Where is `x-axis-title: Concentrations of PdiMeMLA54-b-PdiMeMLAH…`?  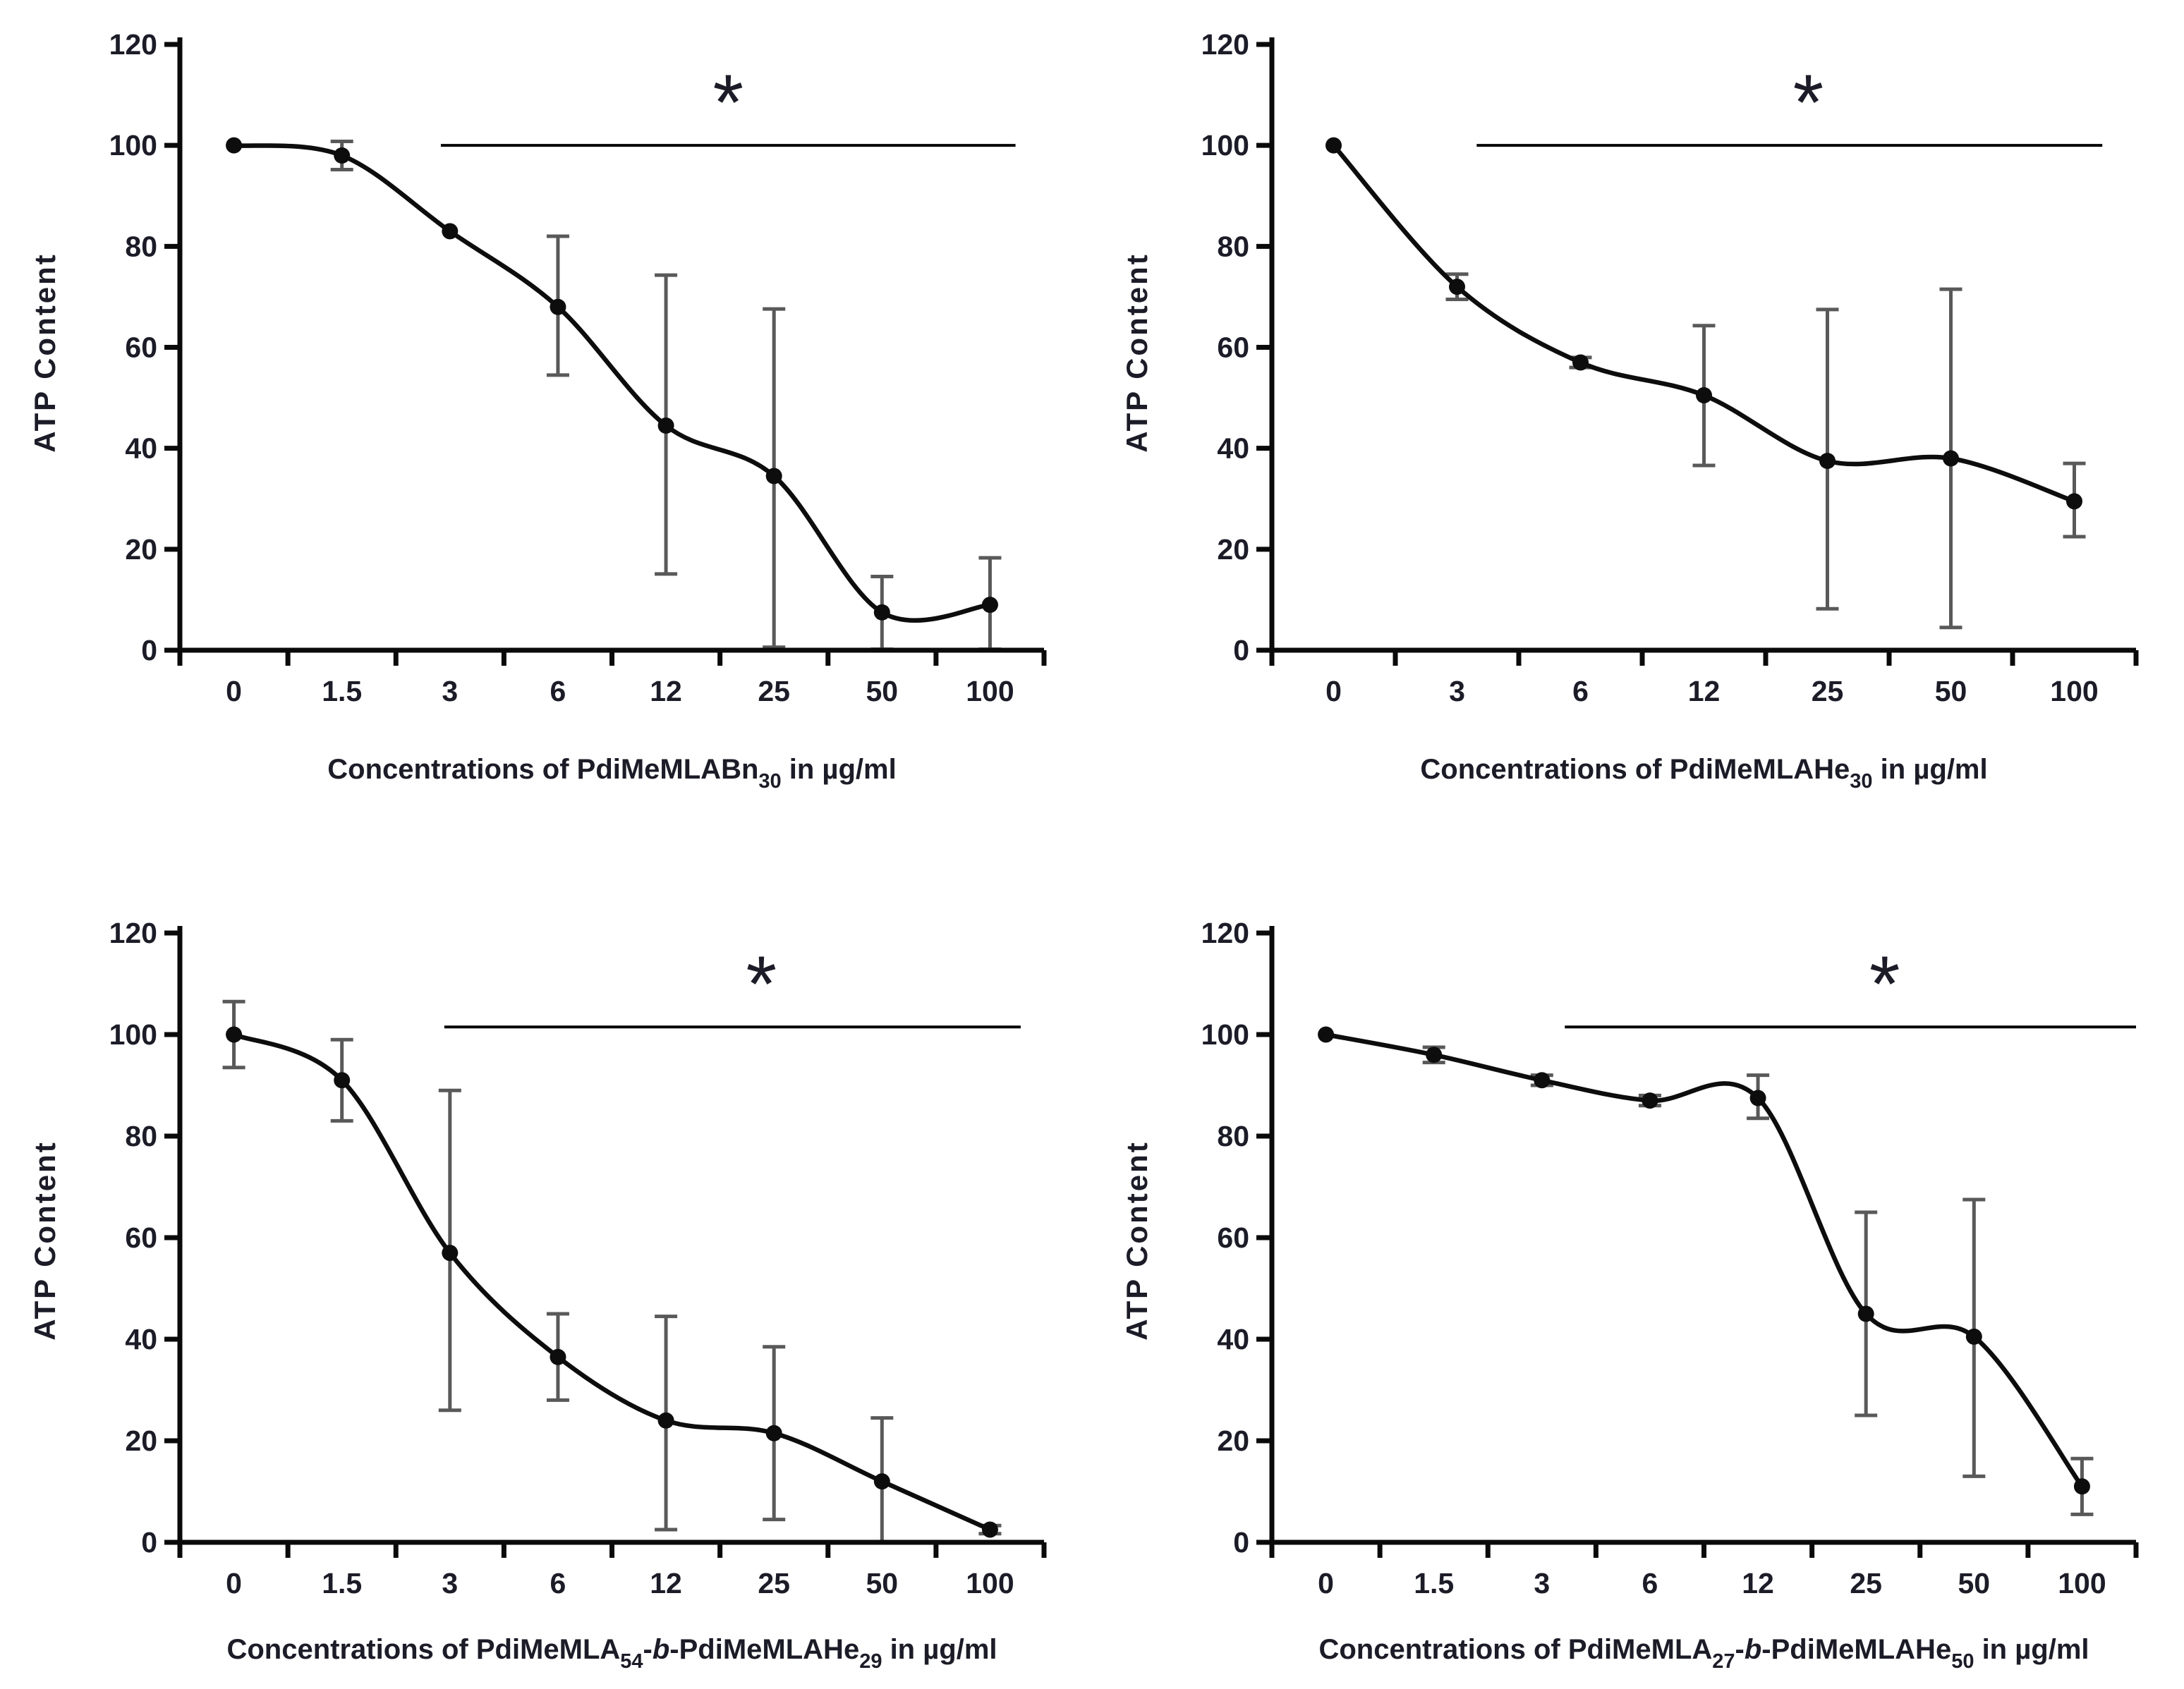
x-axis-title: Concentrations of PdiMeMLA54-b-PdiMeMLAH… is located at coordinates (611, 1653).